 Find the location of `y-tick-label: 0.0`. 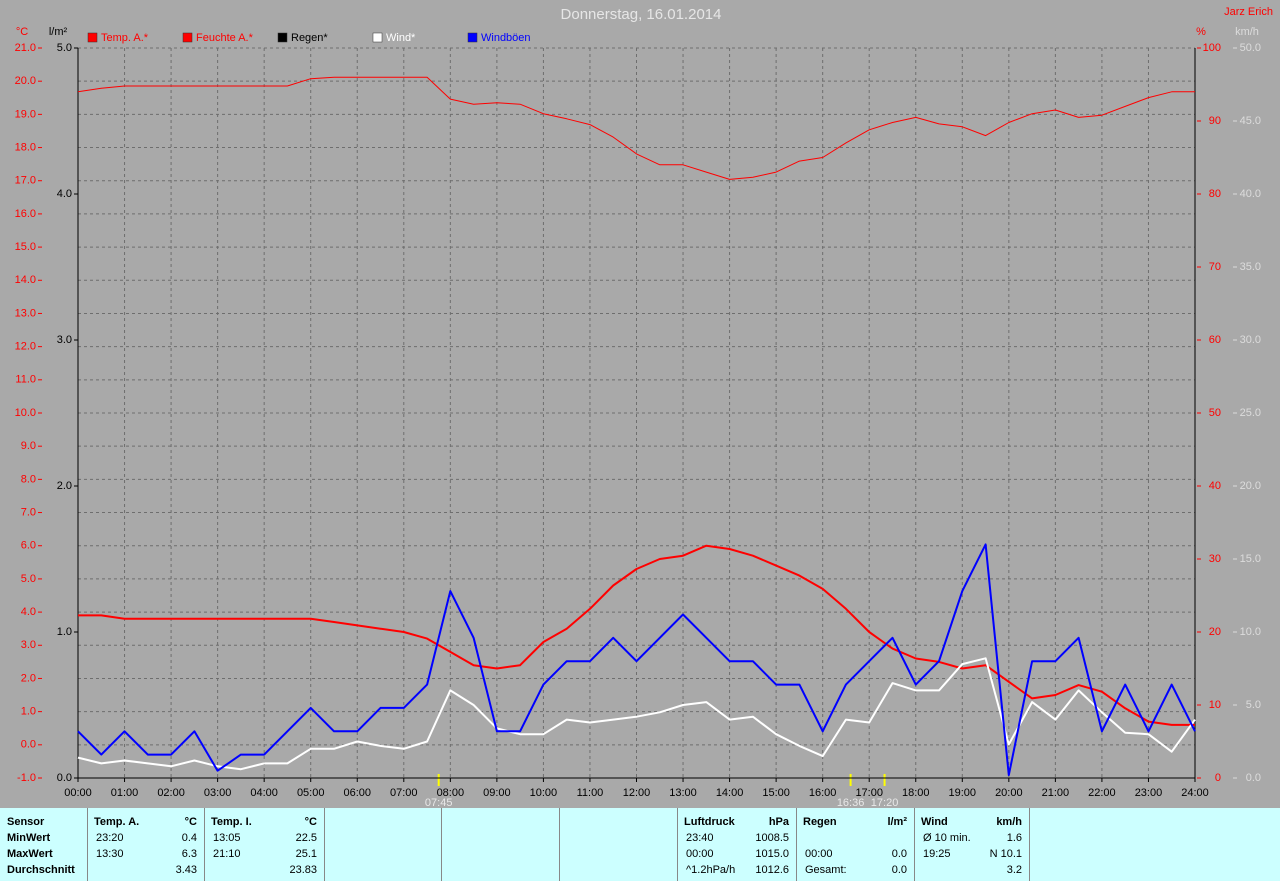

y-tick-label: 0.0 is located at coordinates (1253, 778).